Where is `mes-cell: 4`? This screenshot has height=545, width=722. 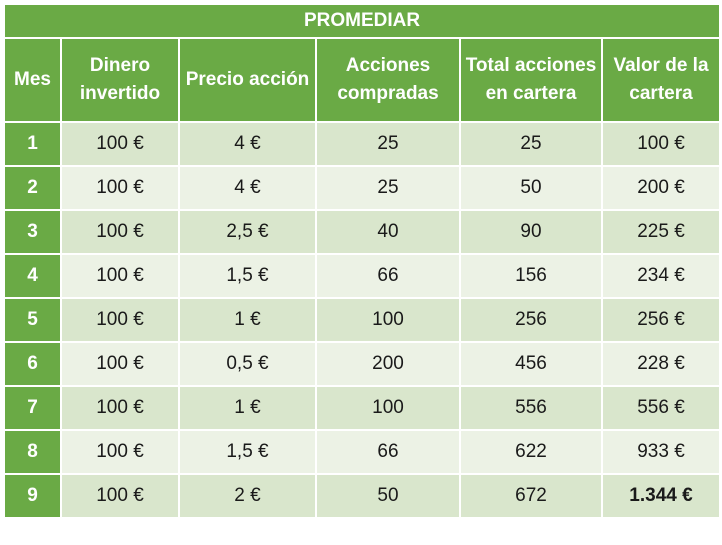
mes-cell: 4 is located at coordinates (32, 276).